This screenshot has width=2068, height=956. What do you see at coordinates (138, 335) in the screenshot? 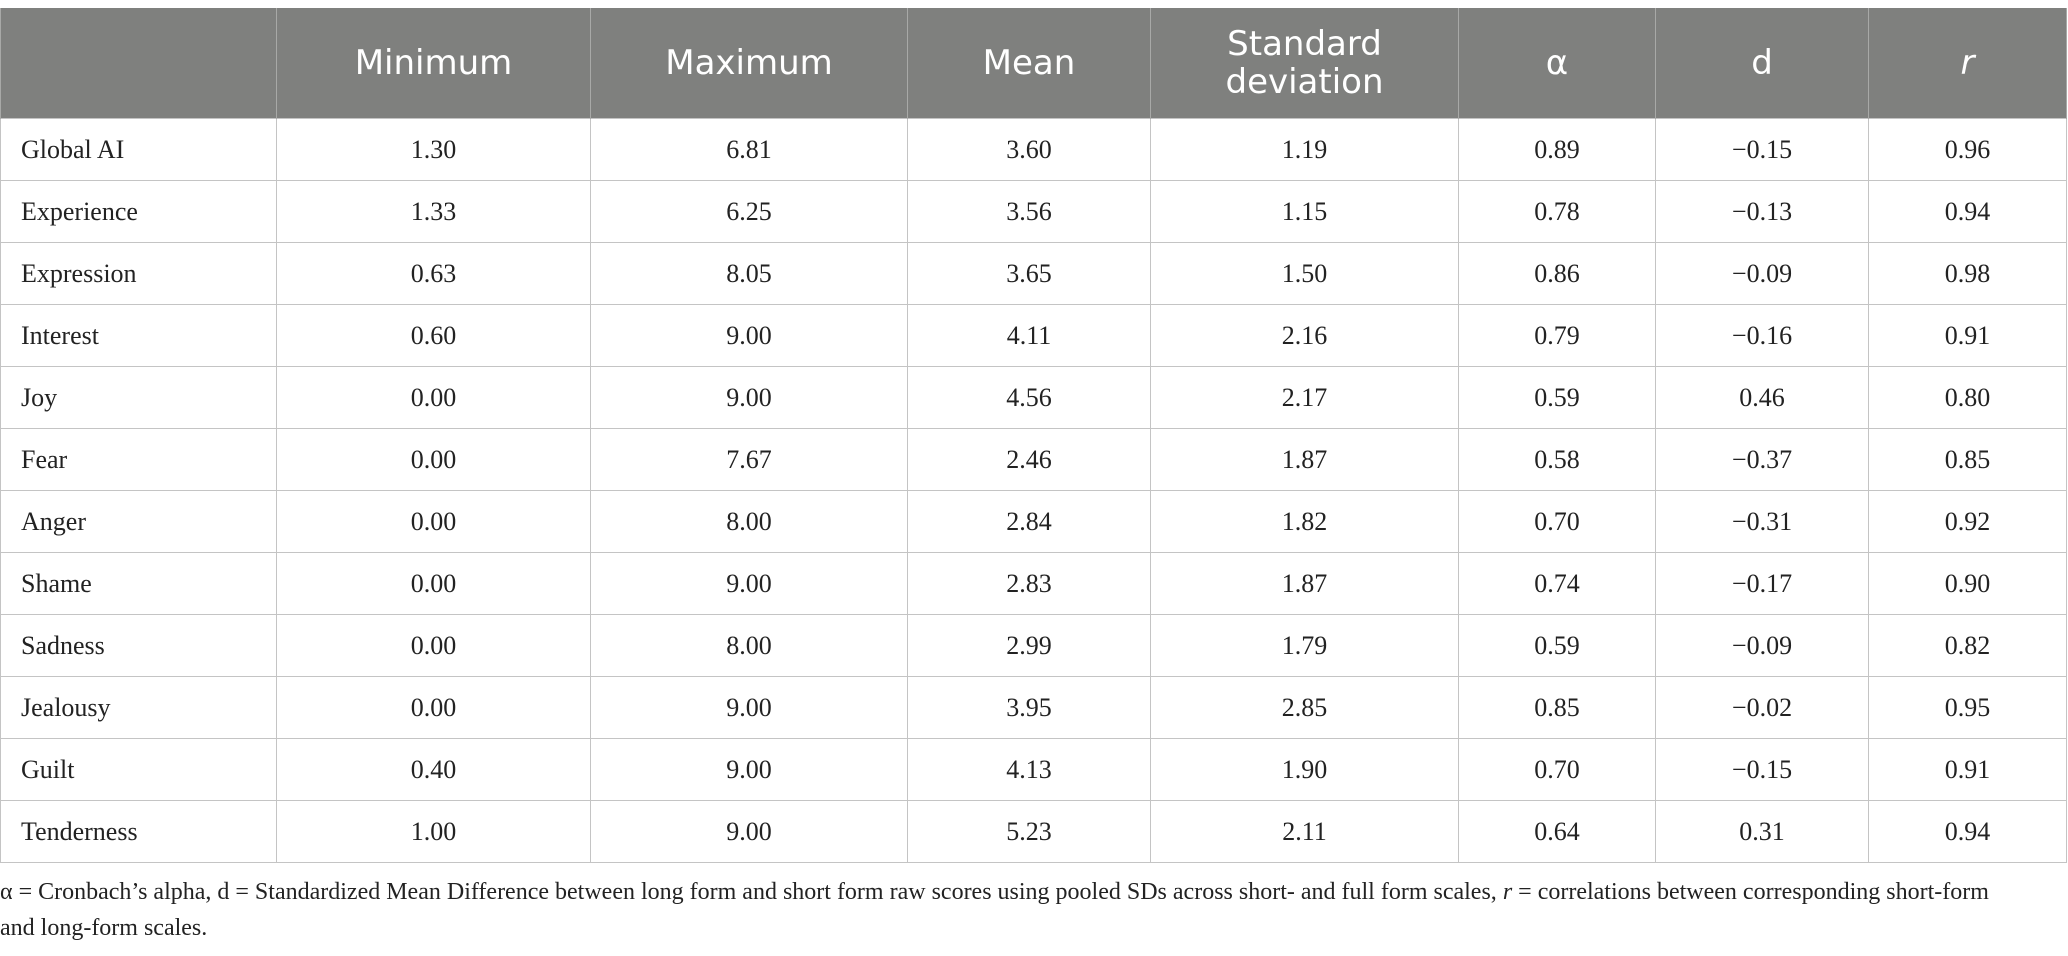
I see `row-label: Interest` at bounding box center [138, 335].